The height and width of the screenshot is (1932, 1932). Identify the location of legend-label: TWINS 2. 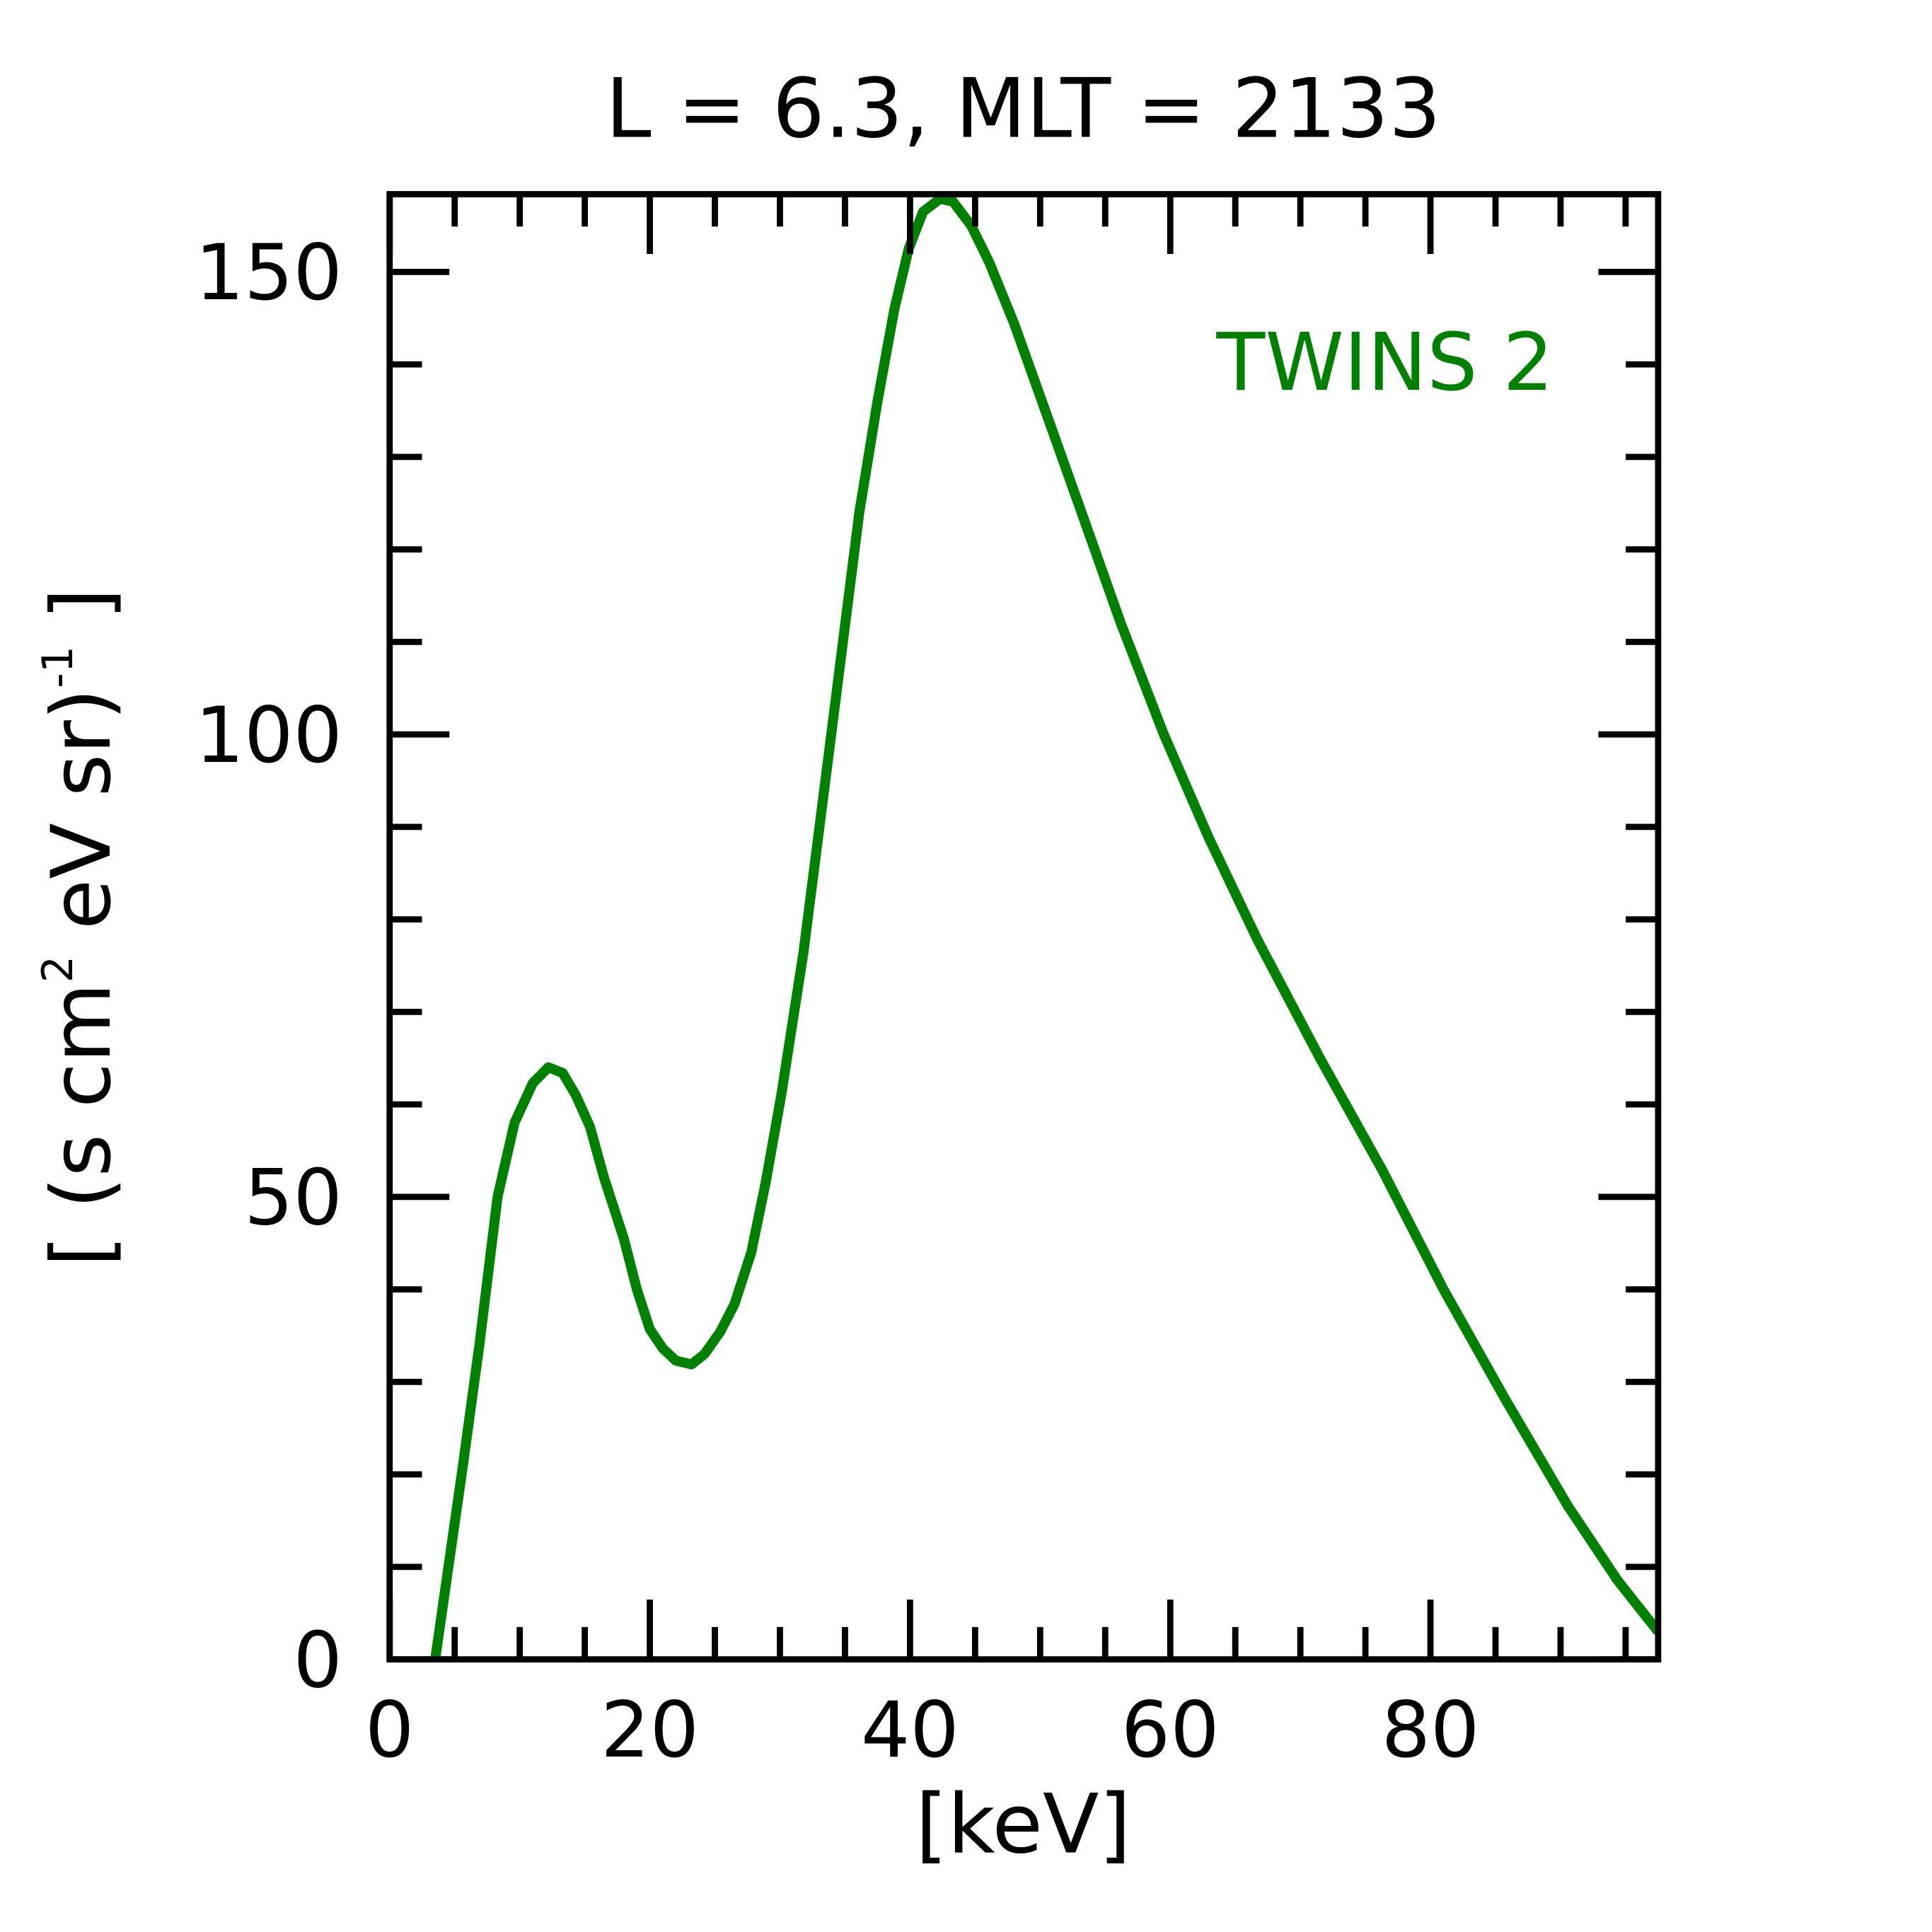
(1385, 362).